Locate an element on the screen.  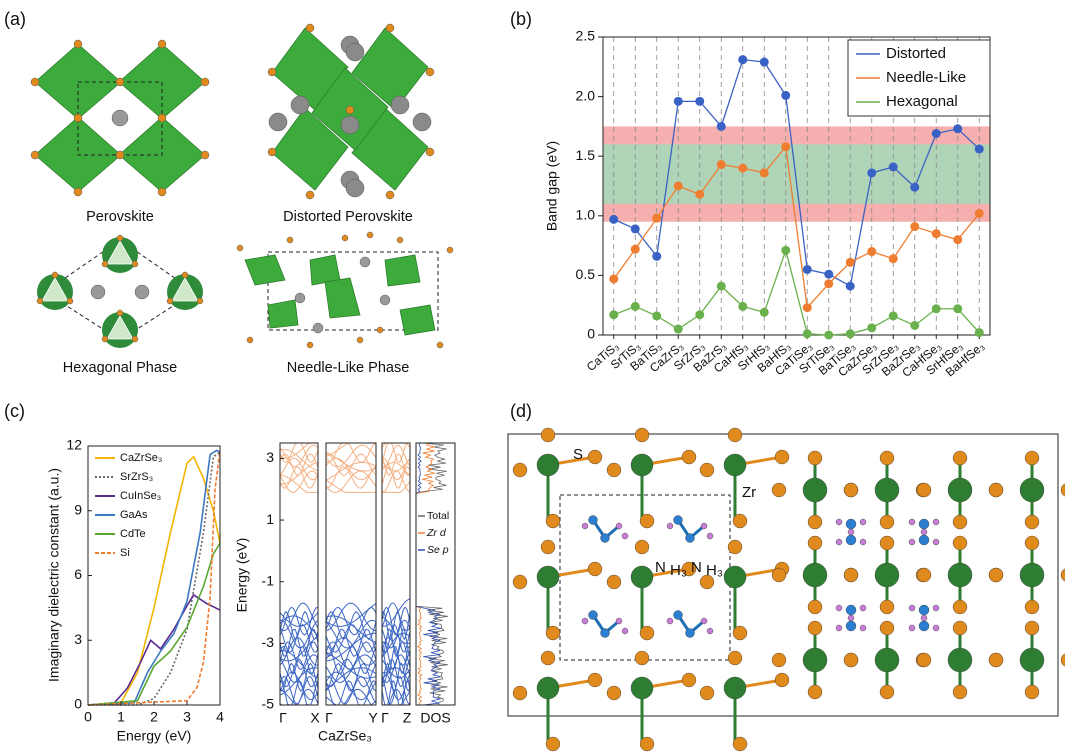
y-tick-label: 1.0 is located at coordinates (586, 215).